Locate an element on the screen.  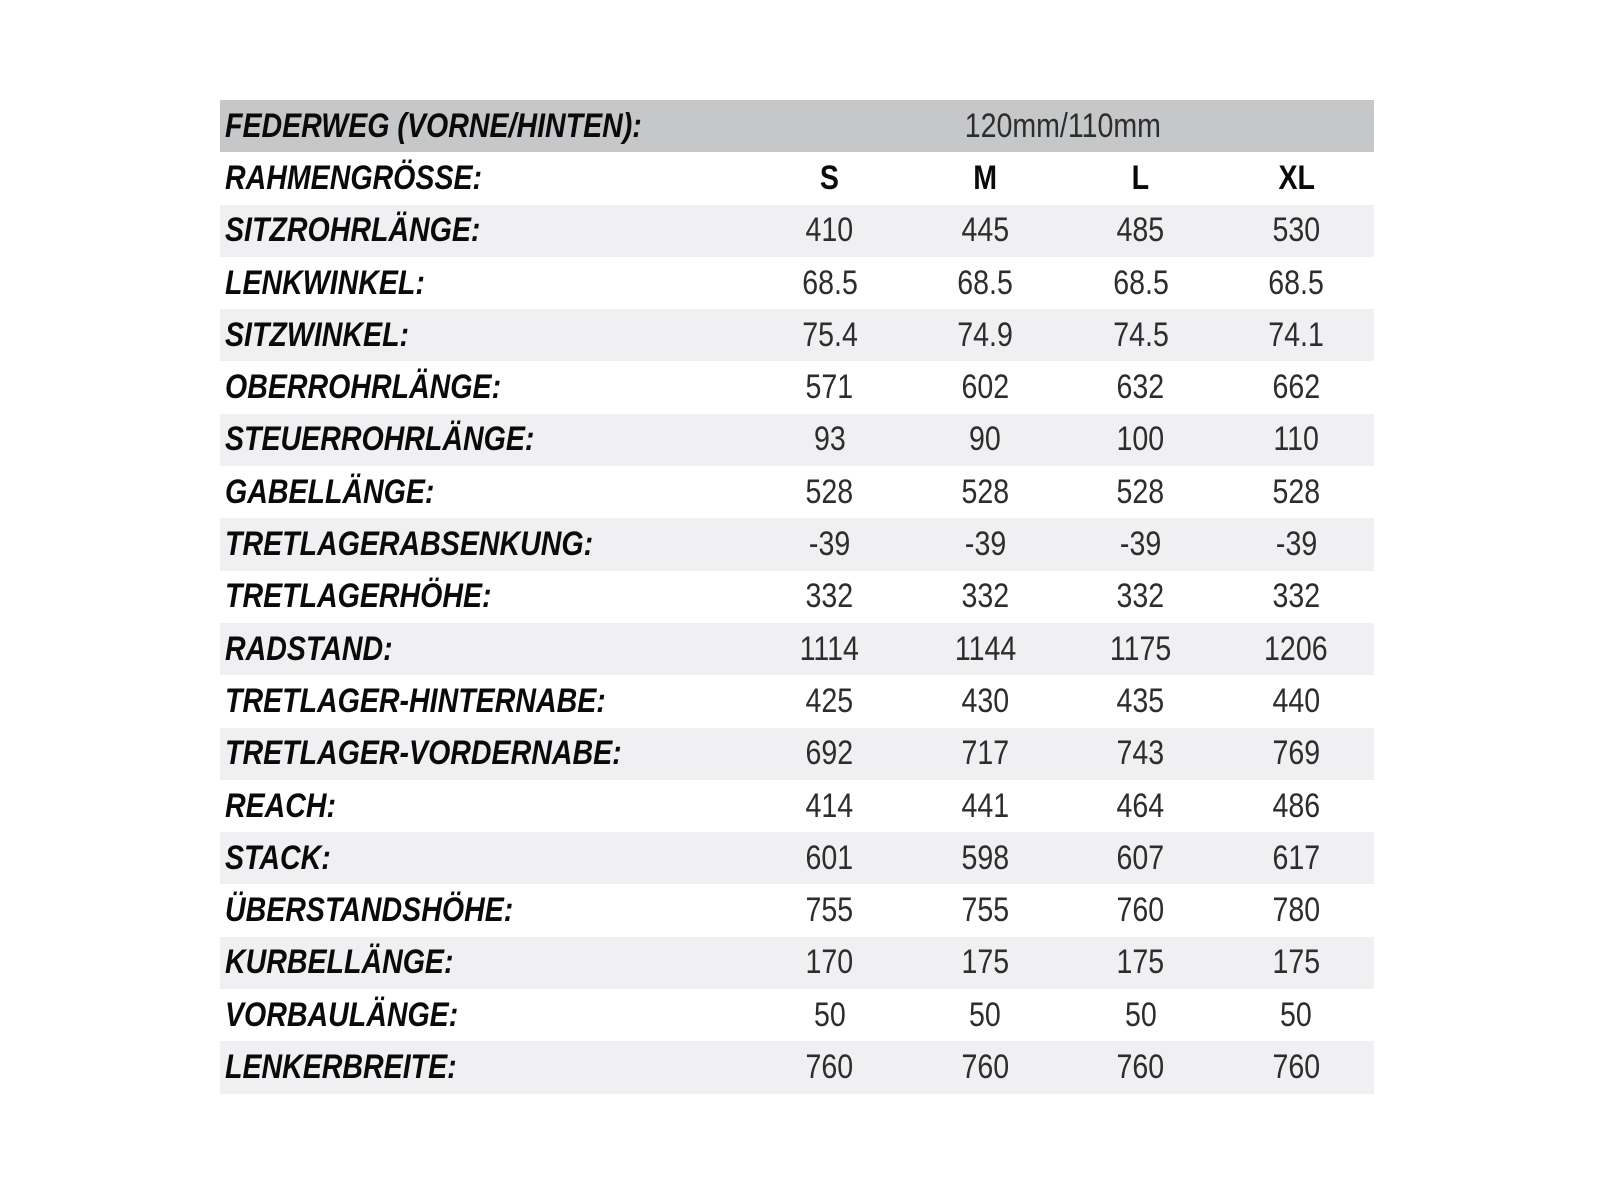
spec-value-xl: 440 is located at coordinates (1296, 700).